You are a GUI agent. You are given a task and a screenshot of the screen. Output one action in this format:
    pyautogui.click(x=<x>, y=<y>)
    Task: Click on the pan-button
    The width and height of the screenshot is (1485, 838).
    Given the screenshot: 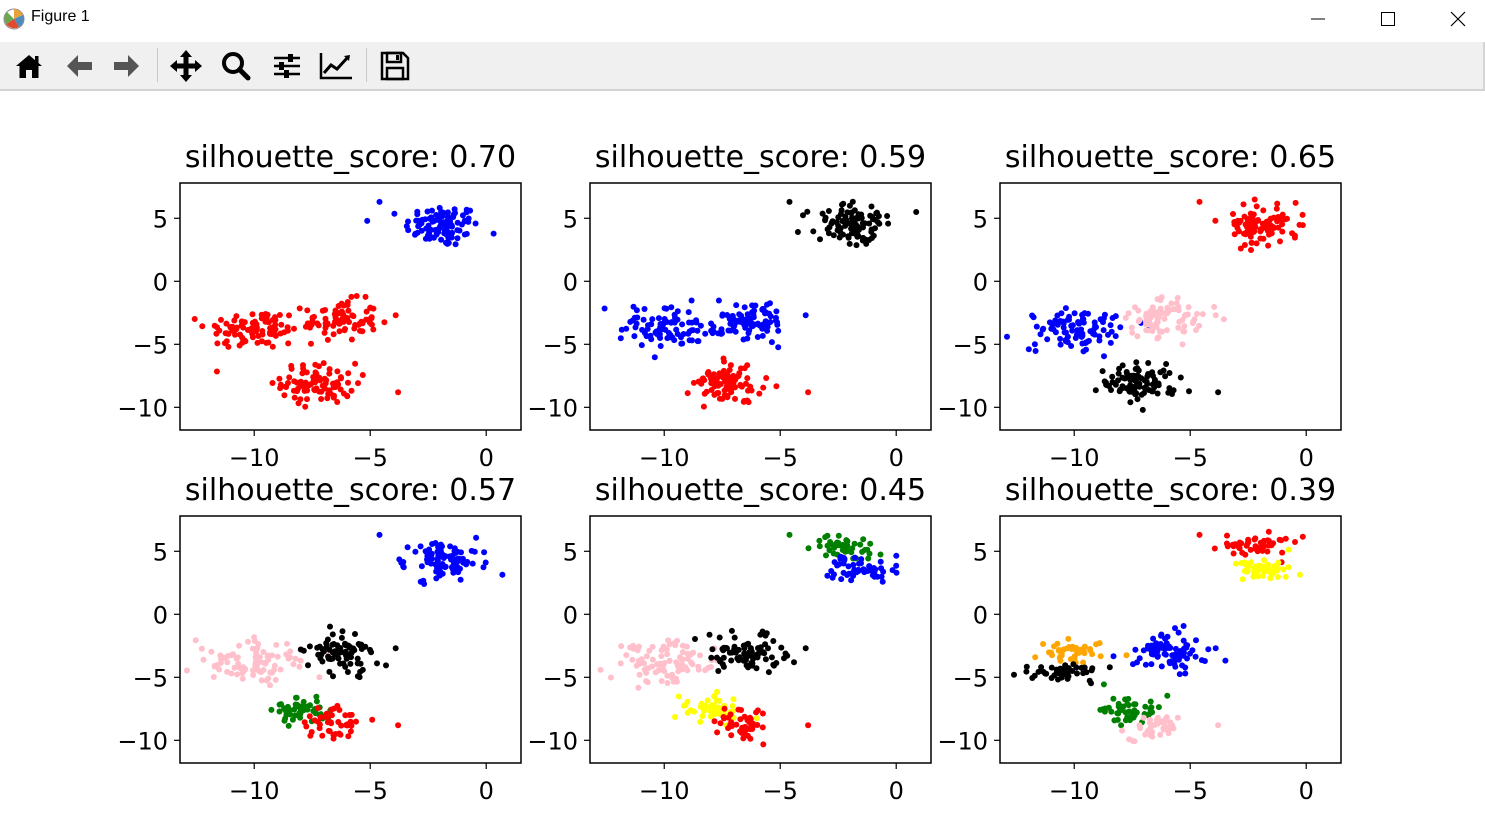 What is the action you would take?
    pyautogui.click(x=186, y=66)
    